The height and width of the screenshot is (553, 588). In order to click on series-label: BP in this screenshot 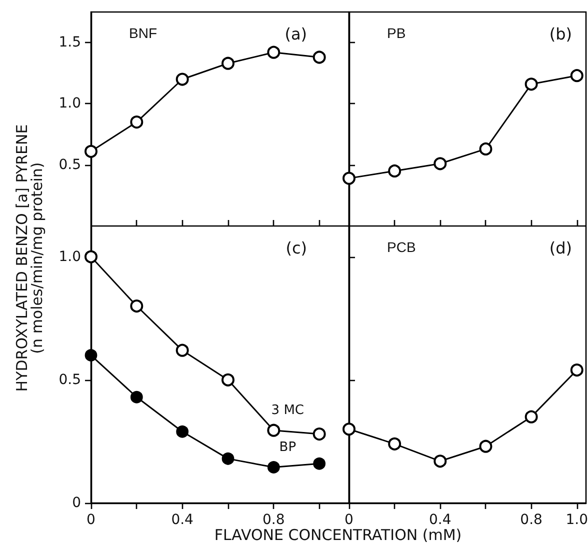, I will do `click(287, 448)`.